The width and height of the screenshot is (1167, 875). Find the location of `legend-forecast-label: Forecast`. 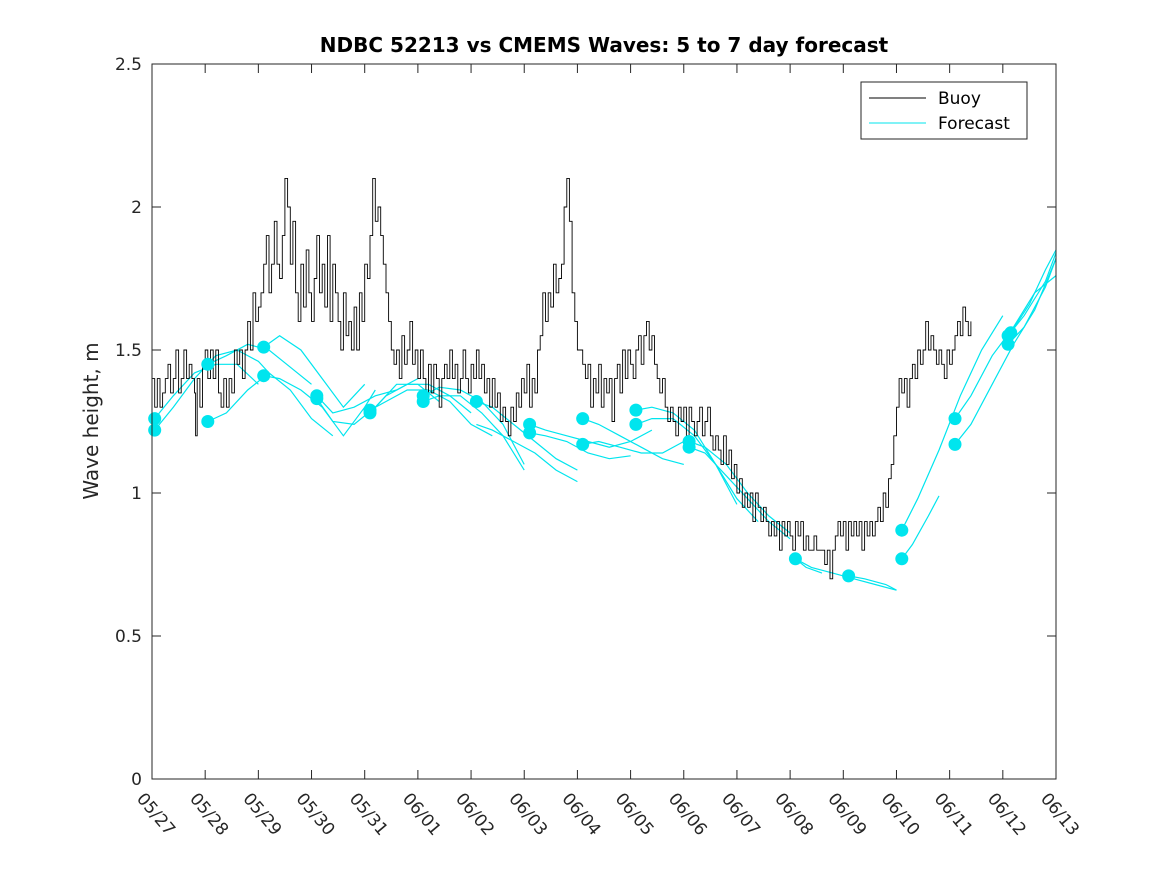

legend-forecast-label: Forecast is located at coordinates (974, 124).